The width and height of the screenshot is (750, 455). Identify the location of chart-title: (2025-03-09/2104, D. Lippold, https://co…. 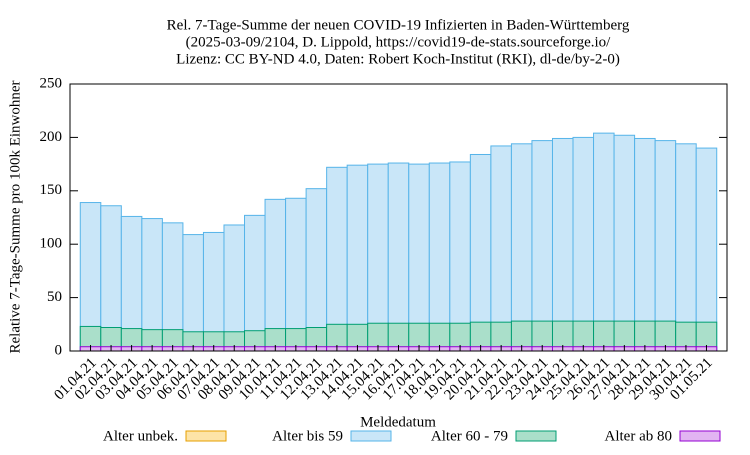
(398, 42).